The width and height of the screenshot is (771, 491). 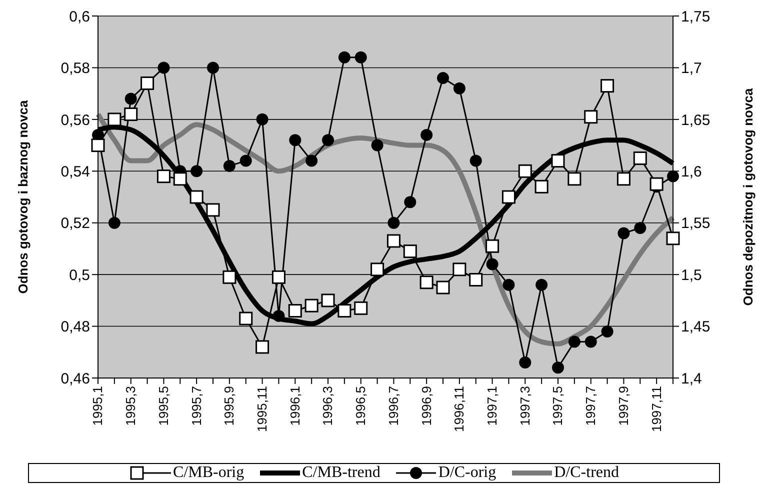 What do you see at coordinates (229, 406) in the screenshot?
I see `x-tick-label: 1995,9` at bounding box center [229, 406].